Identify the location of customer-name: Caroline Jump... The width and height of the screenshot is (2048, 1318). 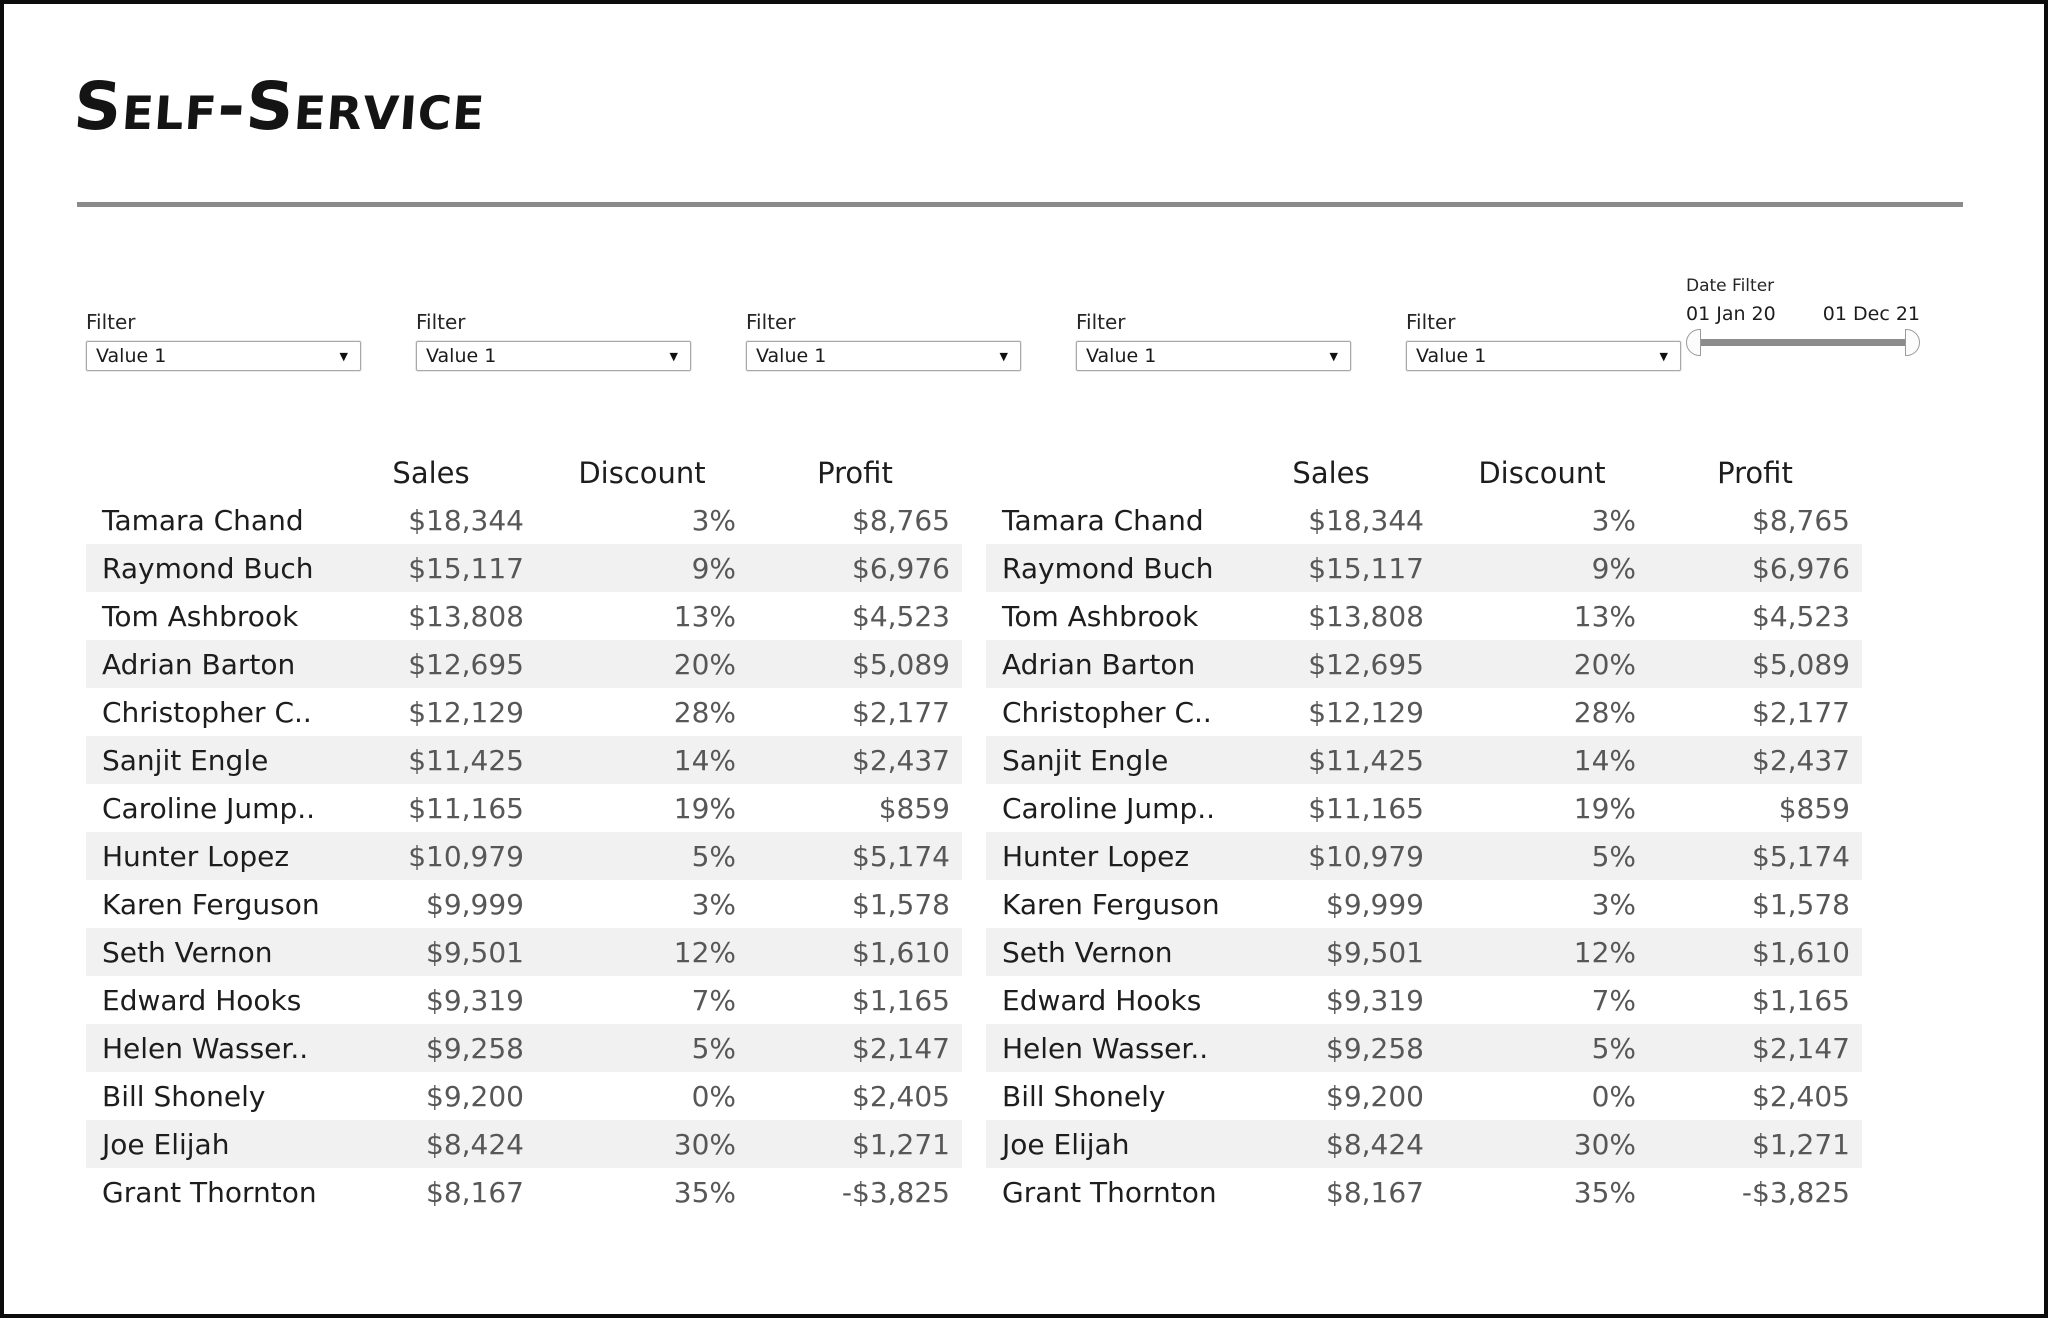
(209, 808).